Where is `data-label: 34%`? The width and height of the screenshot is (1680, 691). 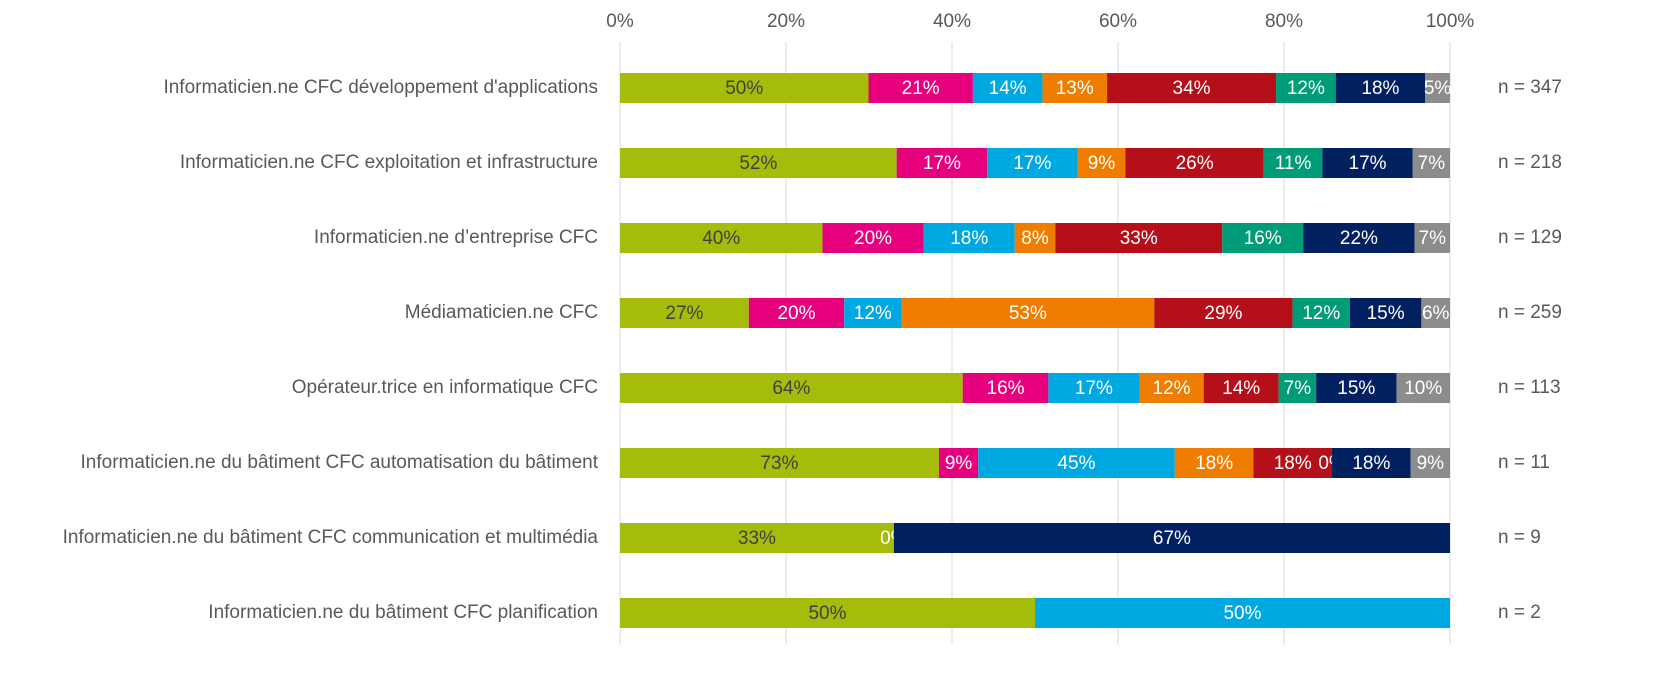
data-label: 34% is located at coordinates (1192, 88).